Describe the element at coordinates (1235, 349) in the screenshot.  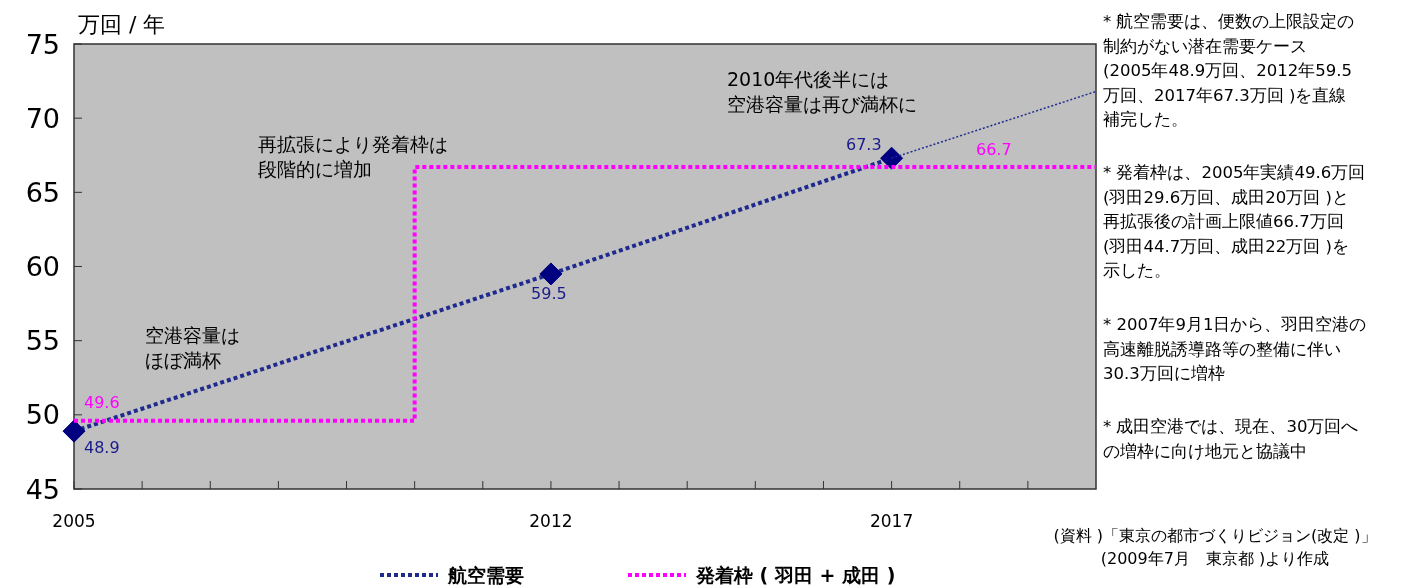
I see `text: * 2007年9月1日から、羽田空港の高速離脱誘導路等の整備に伴い30.3万回に増枠` at that location.